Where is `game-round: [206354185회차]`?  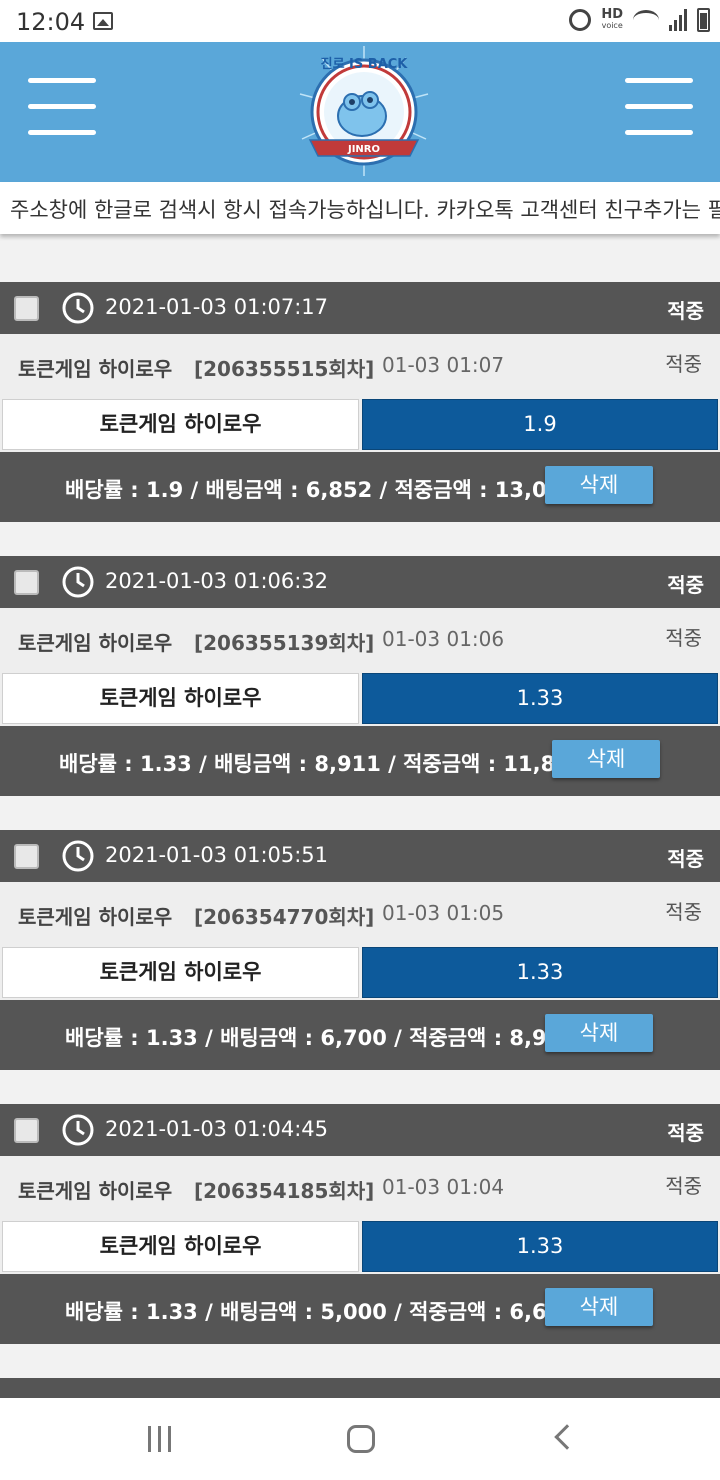
game-round: [206354185회차] is located at coordinates (284, 1191).